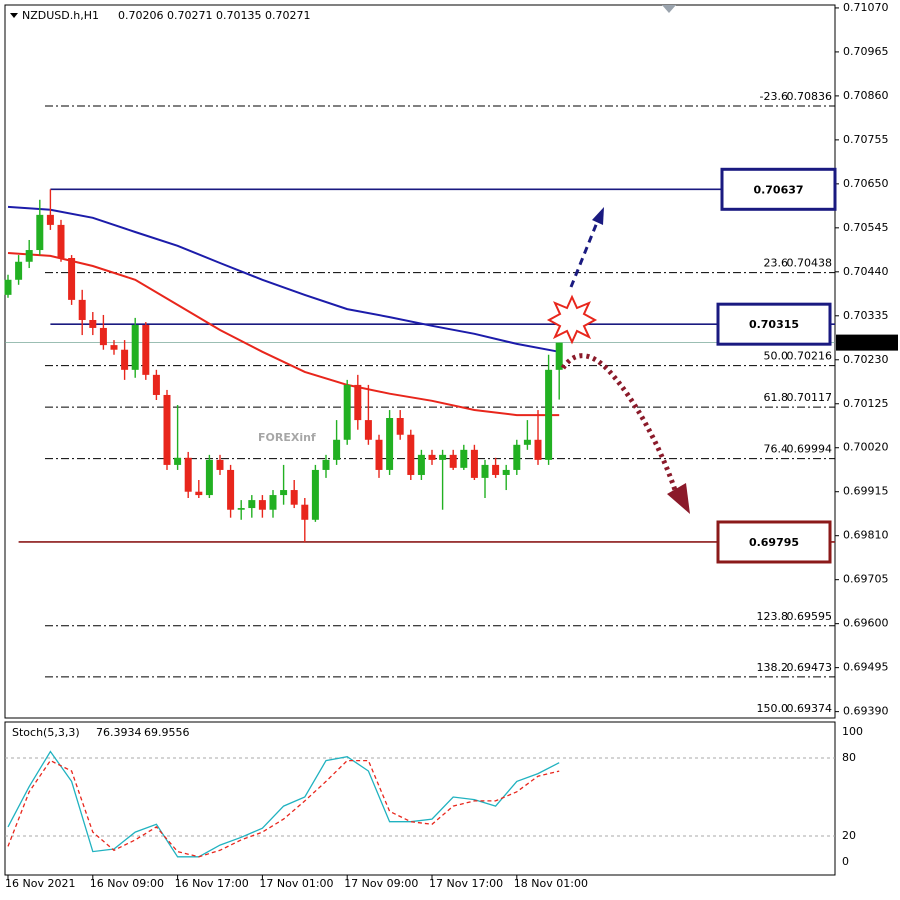  What do you see at coordinates (866, 95) in the screenshot?
I see `y-tick-label: 0.70860` at bounding box center [866, 95].